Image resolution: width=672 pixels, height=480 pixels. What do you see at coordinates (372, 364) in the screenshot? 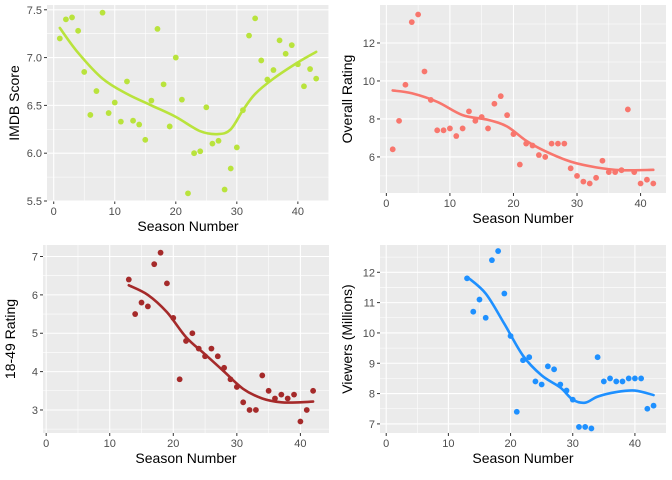
I see `viewers-y-tick-label: 9` at bounding box center [372, 364].